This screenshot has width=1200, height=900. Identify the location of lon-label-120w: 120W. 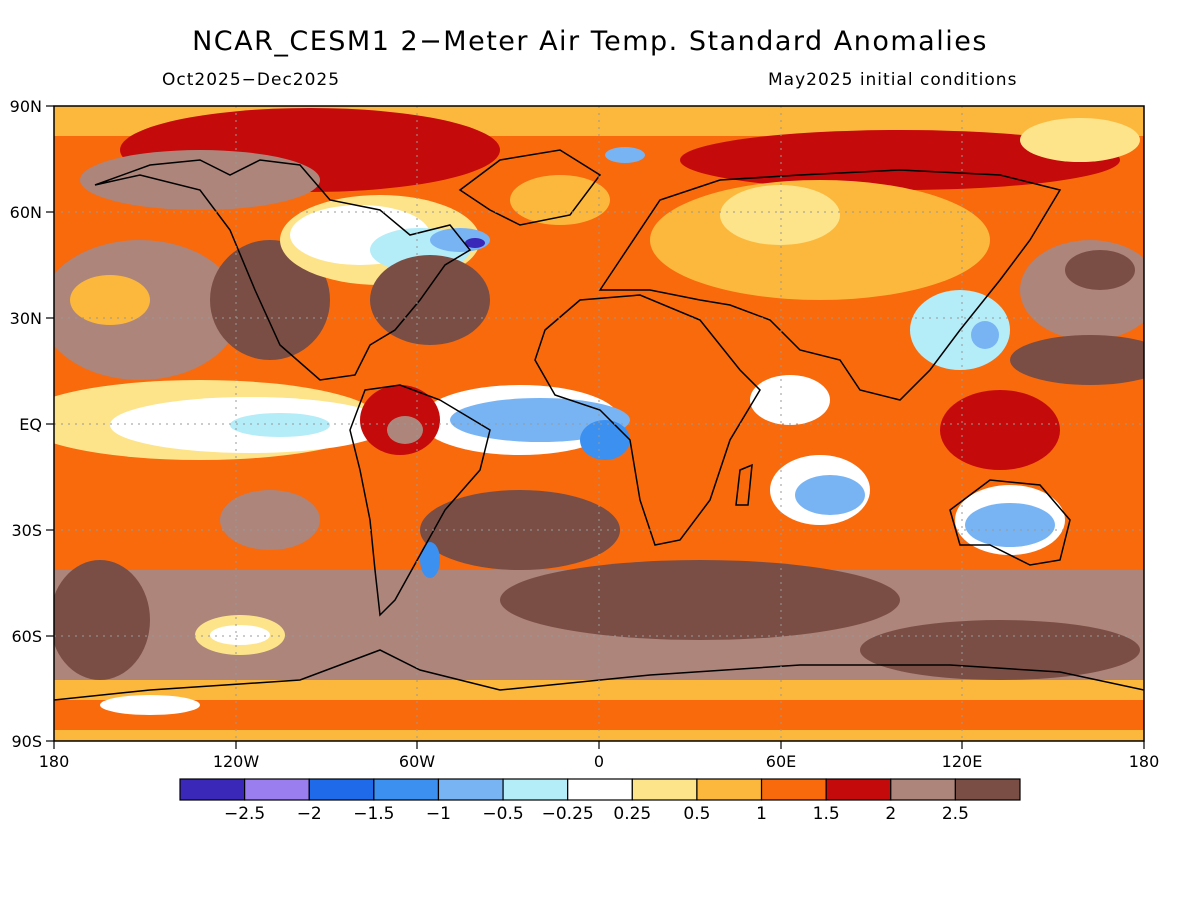
(236, 761).